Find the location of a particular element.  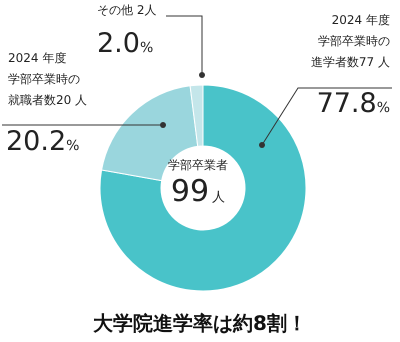

data-label: 2.0% is located at coordinates (125, 43).